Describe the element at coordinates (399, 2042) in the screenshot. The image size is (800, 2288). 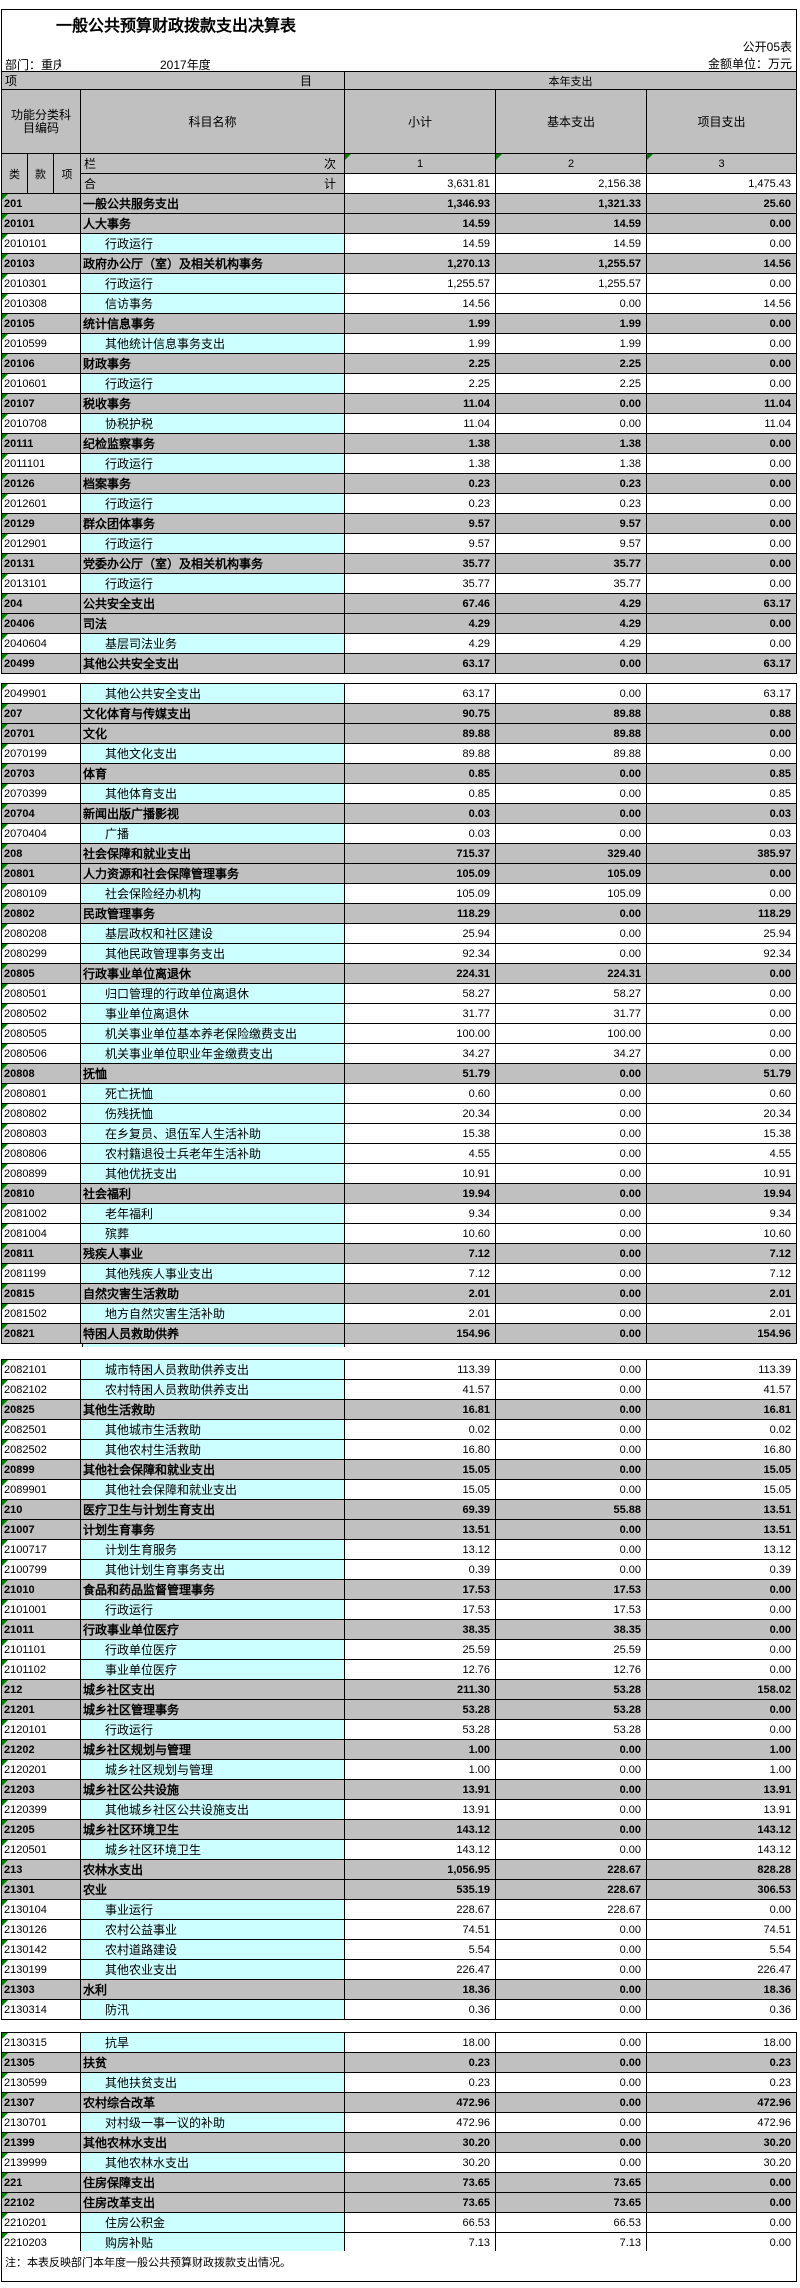
I see `table-row: 2130315 抗旱 18.00 0.00 18.00` at that location.